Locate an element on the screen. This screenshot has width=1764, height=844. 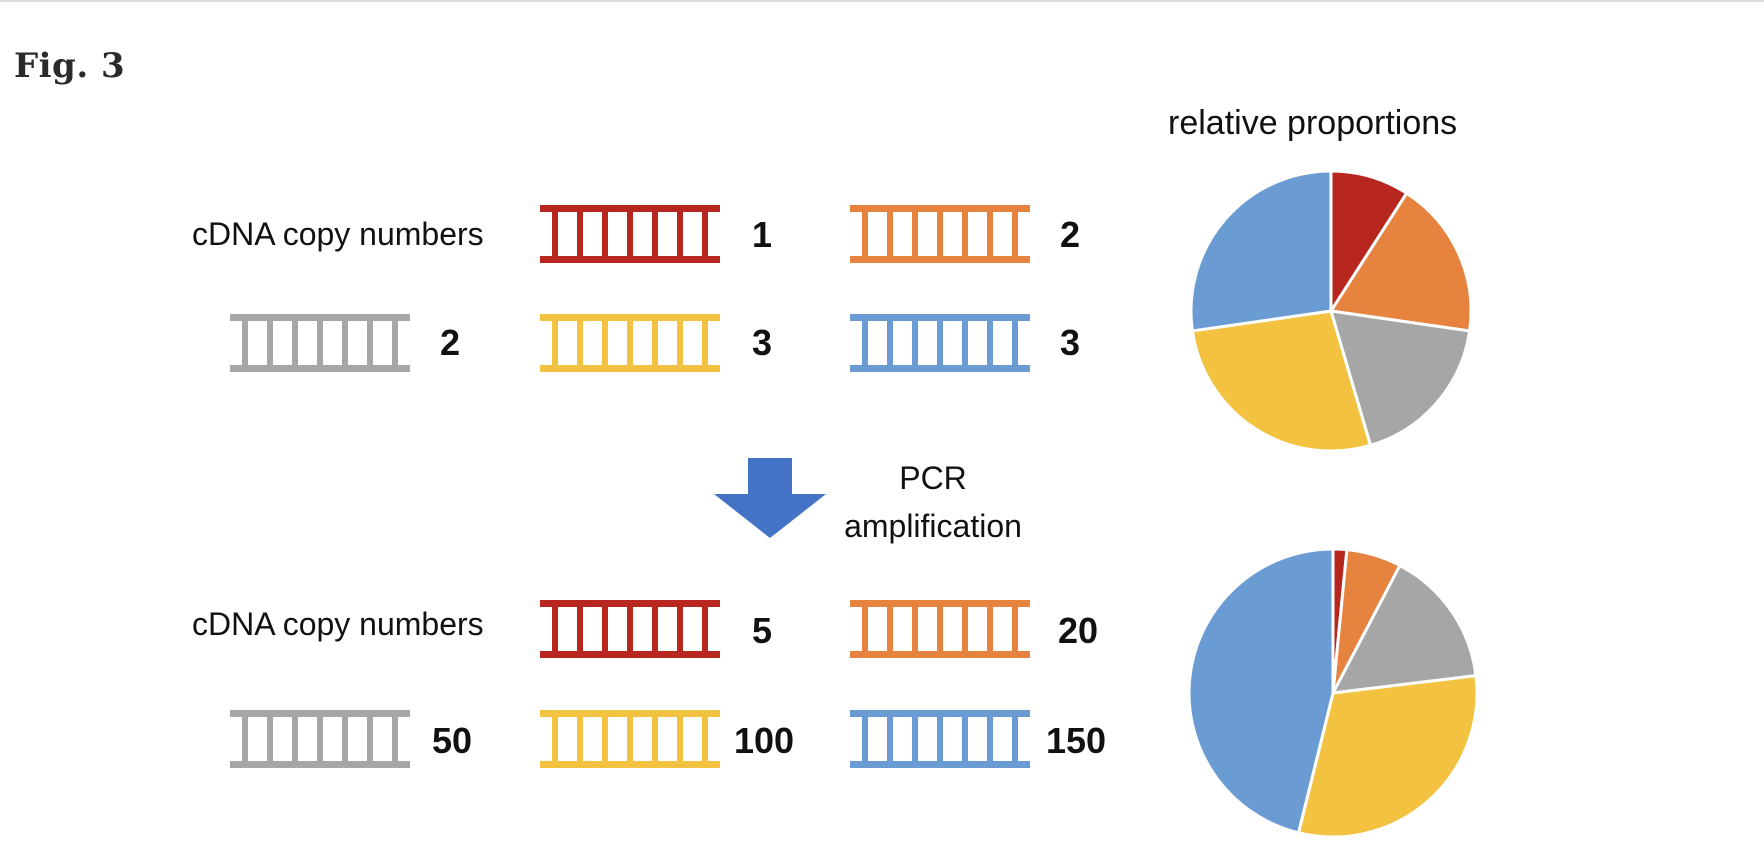
after-gray-cdna-ladder is located at coordinates (320, 739).